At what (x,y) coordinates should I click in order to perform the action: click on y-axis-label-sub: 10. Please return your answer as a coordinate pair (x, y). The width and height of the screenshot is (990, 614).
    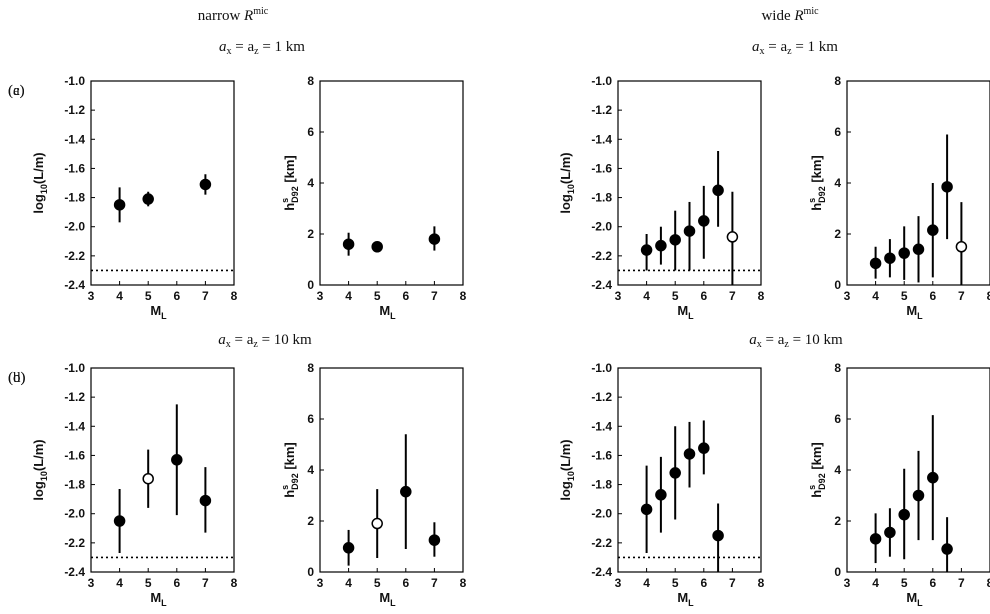
    Looking at the image, I should click on (44, 476).